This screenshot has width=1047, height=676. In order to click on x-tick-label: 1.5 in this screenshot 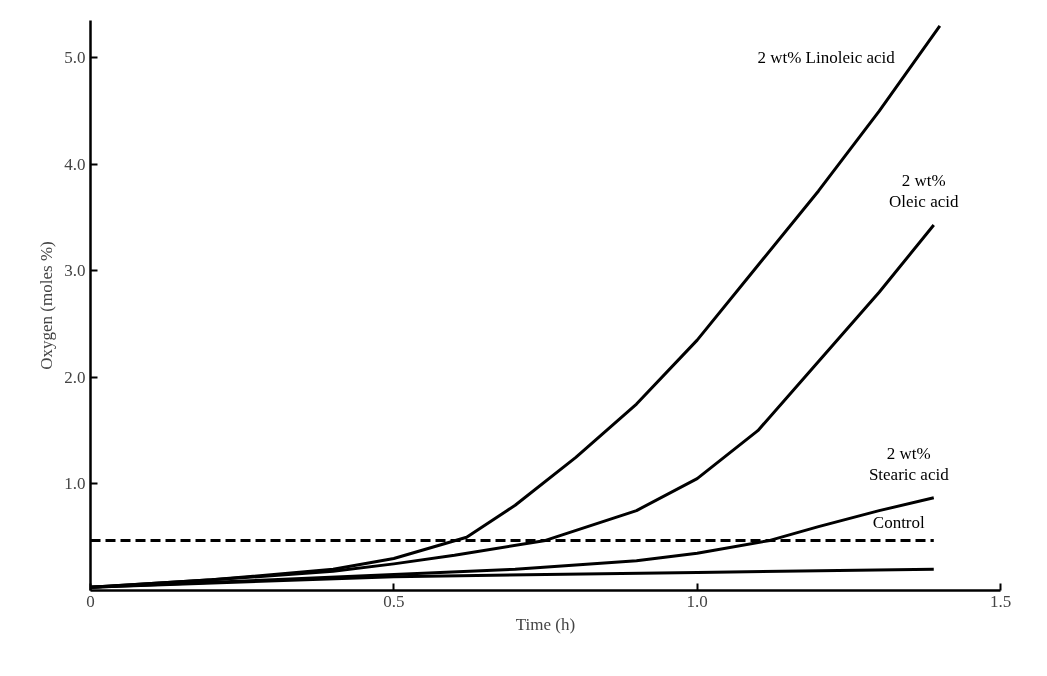, I will do `click(1000, 601)`.